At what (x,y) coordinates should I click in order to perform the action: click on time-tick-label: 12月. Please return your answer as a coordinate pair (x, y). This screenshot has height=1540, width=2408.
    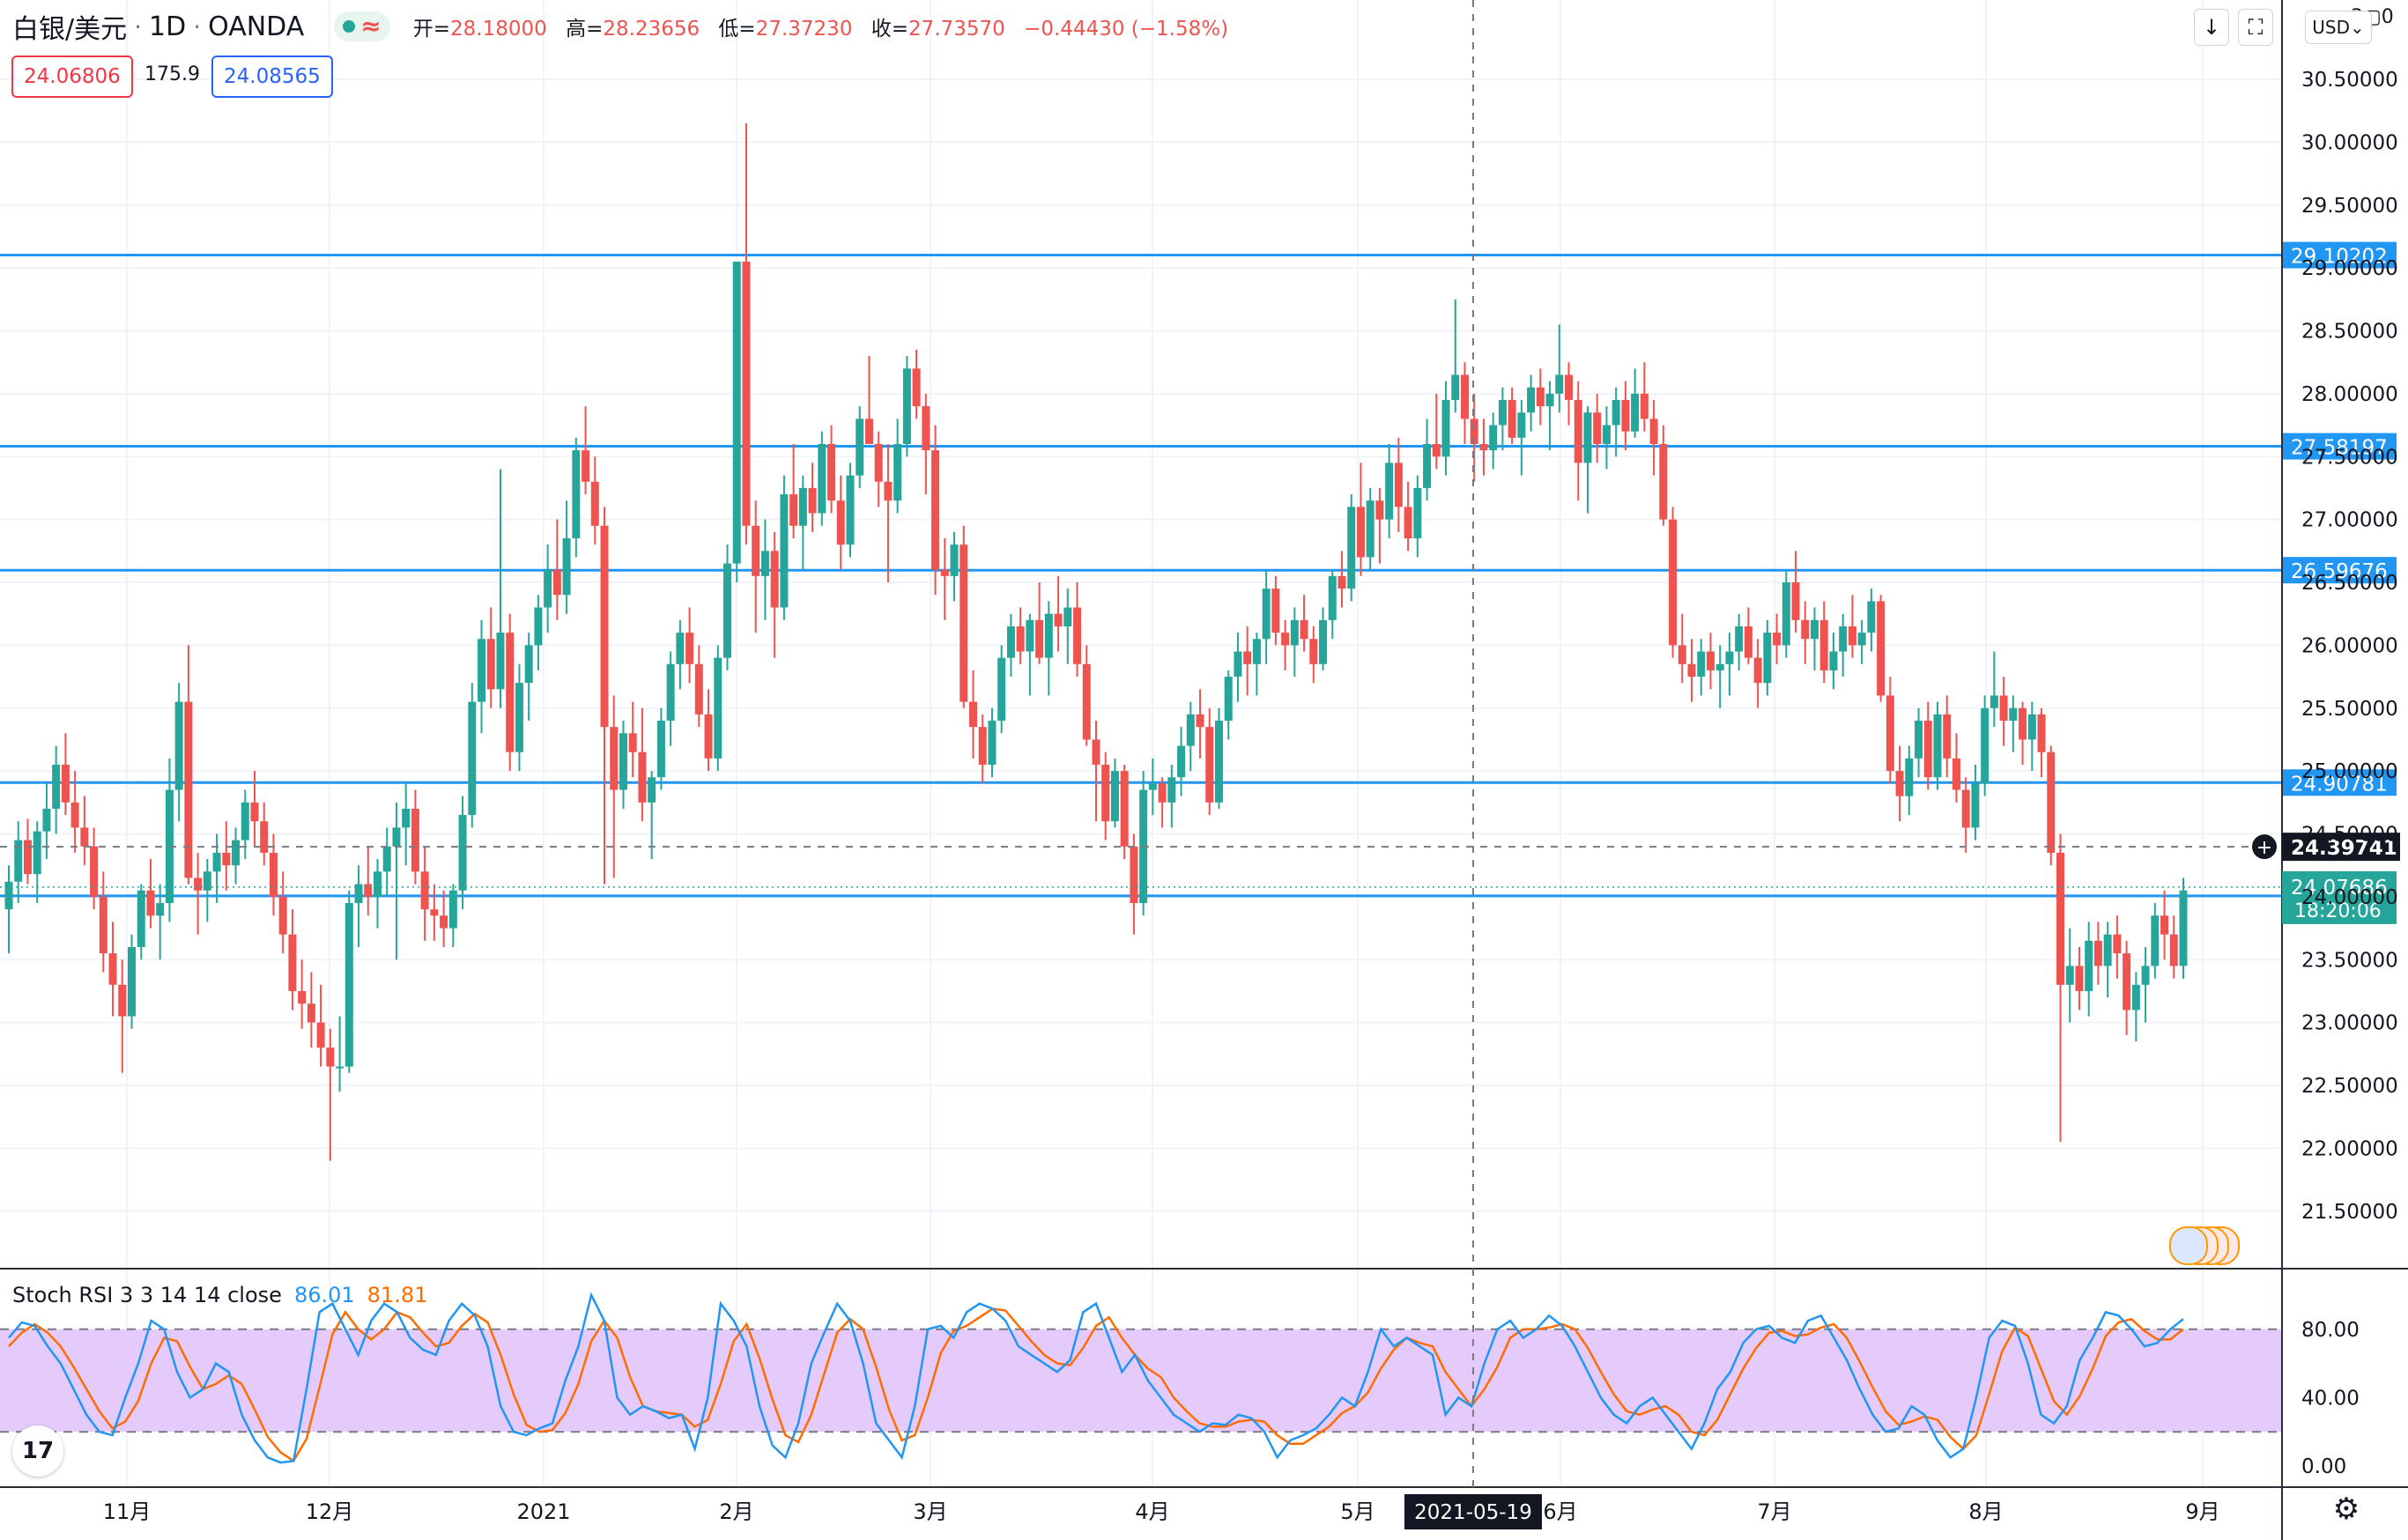
    Looking at the image, I should click on (330, 1512).